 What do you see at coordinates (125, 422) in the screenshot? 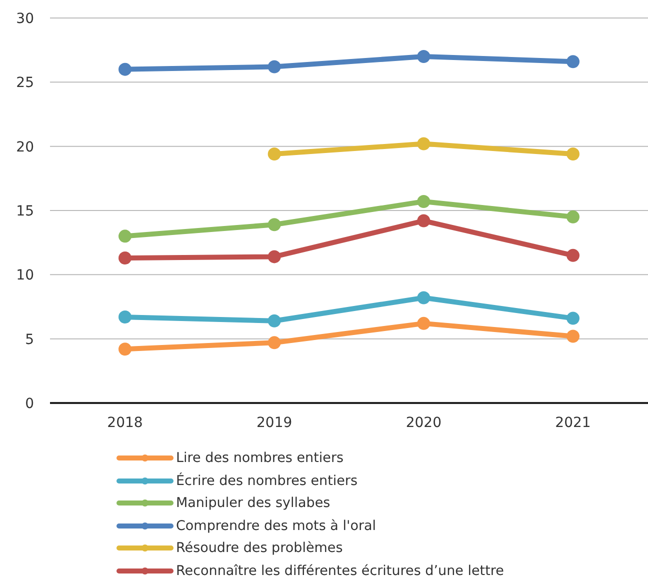
I see `x-tick-label: 2018` at bounding box center [125, 422].